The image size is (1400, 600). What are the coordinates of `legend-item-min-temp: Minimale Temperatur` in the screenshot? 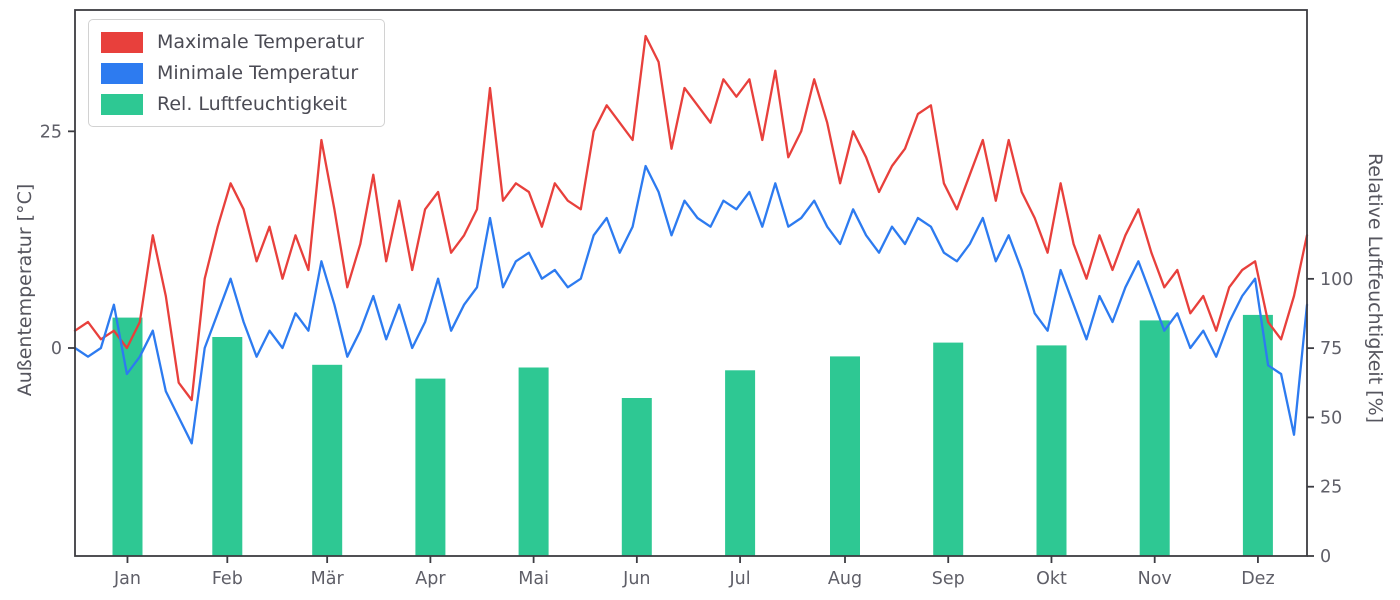 It's located at (232, 73).